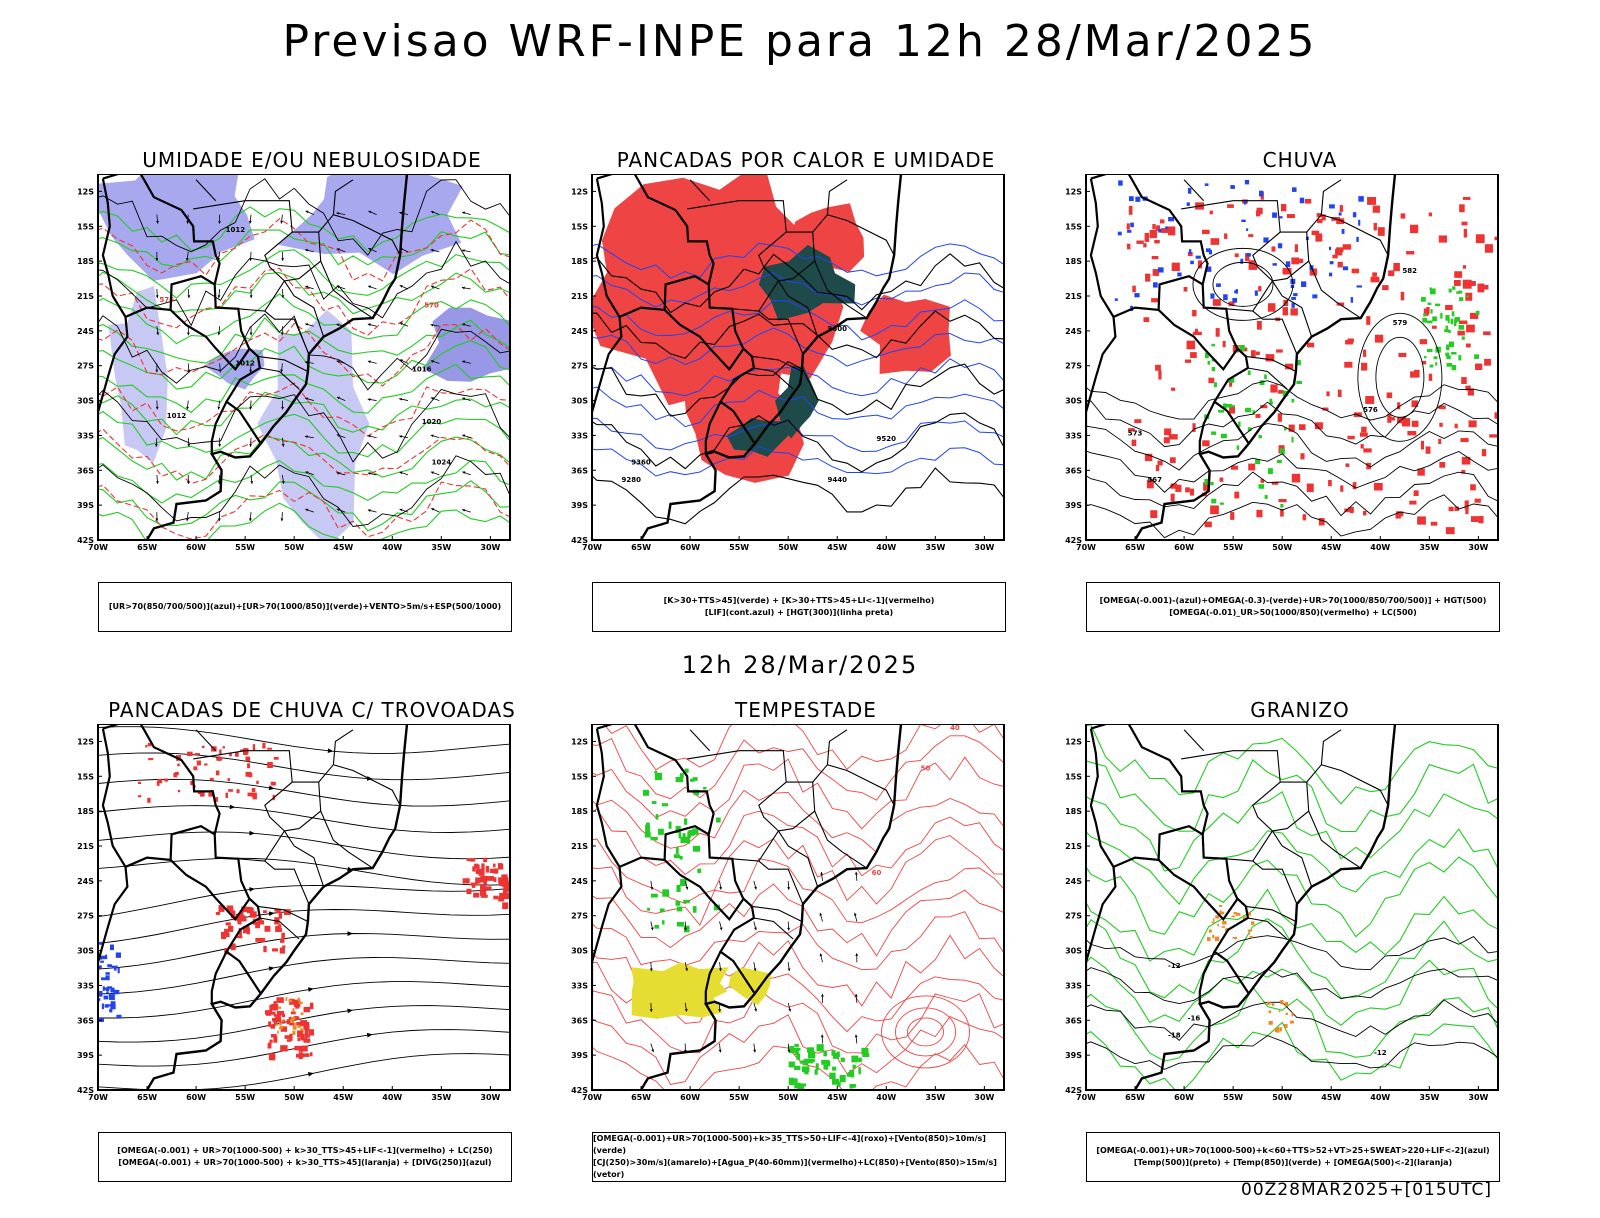 This screenshot has height=1218, width=1600. Describe the element at coordinates (1276, 909) in the screenshot. I see `map-layer: -12-16-18-12` at that location.